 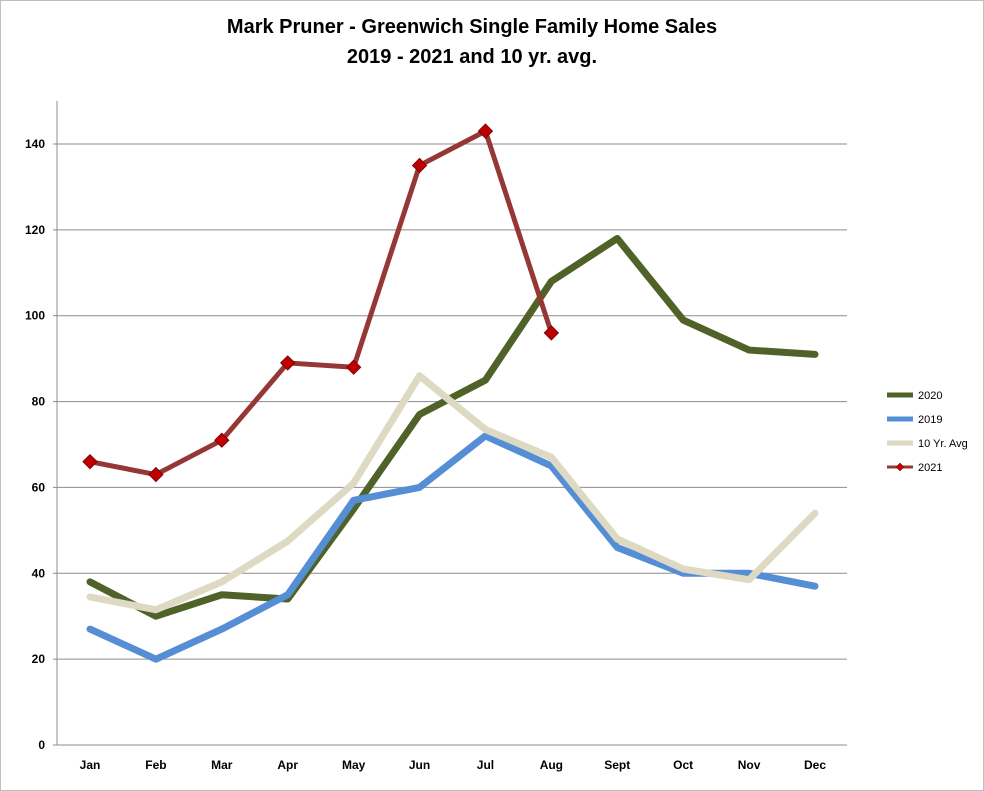 What do you see at coordinates (930, 420) in the screenshot?
I see `legend-label-2019: 2019` at bounding box center [930, 420].